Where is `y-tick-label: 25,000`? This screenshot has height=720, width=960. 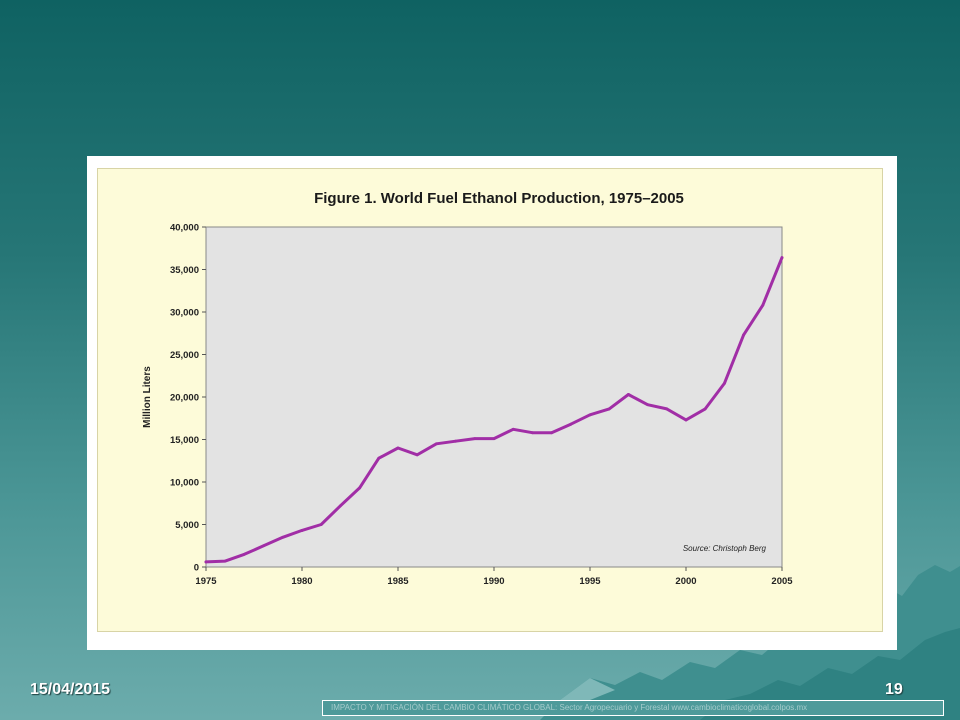 y-tick-label: 25,000 is located at coordinates (184, 355).